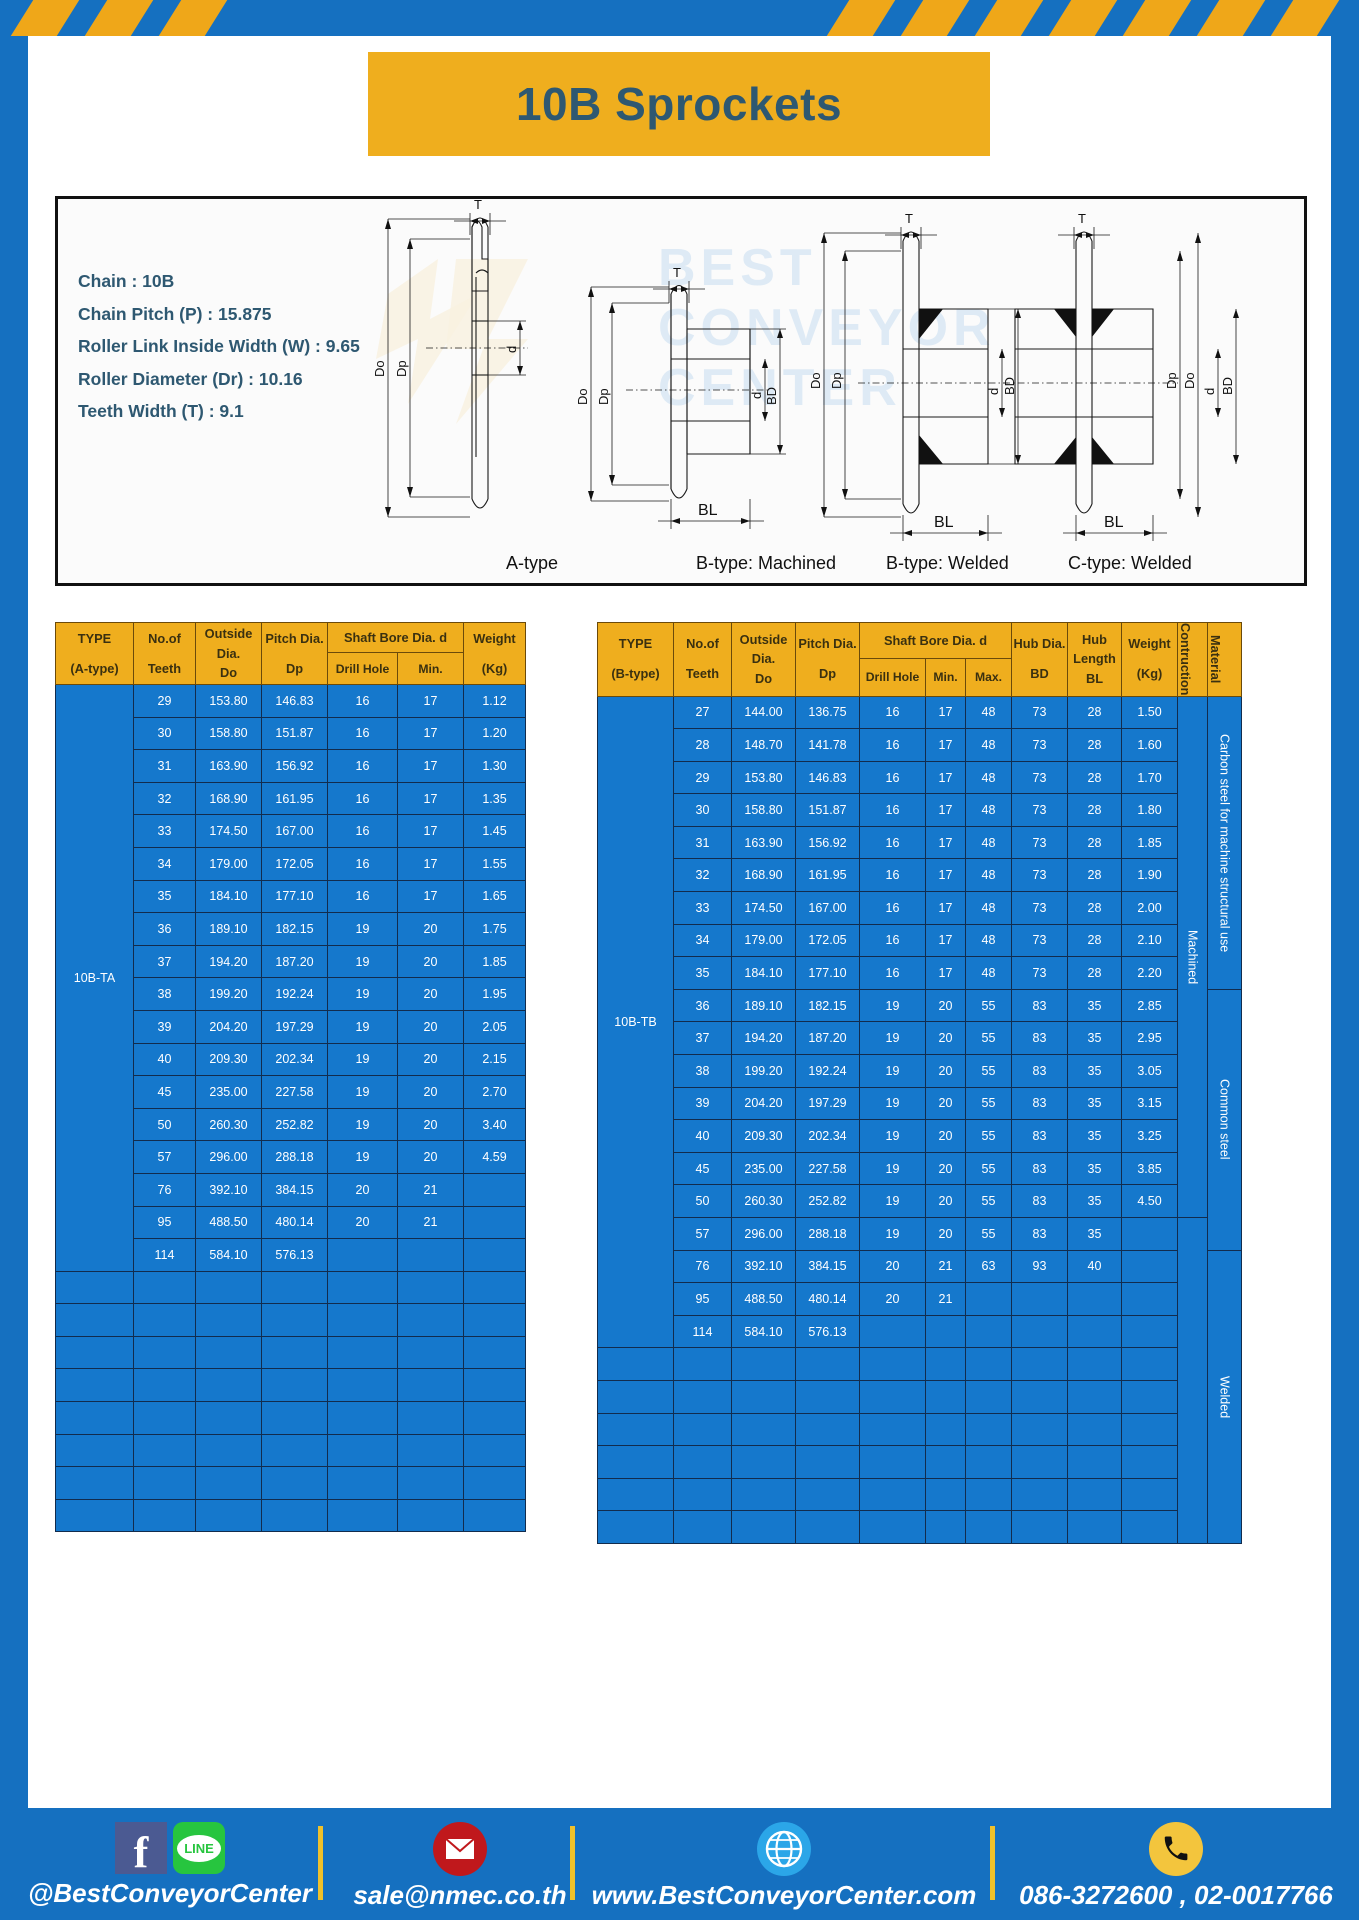 This screenshot has height=1920, width=1359. What do you see at coordinates (164, 1124) in the screenshot?
I see `teeth-cell: 50` at bounding box center [164, 1124].